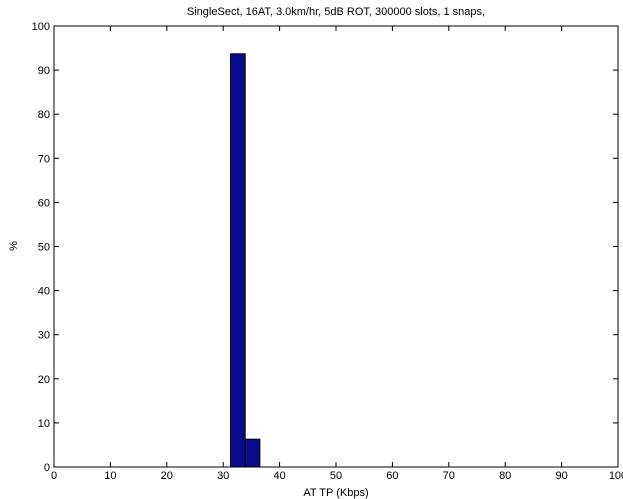  Describe the element at coordinates (44, 292) in the screenshot. I see `y-tick-label: 40` at that location.